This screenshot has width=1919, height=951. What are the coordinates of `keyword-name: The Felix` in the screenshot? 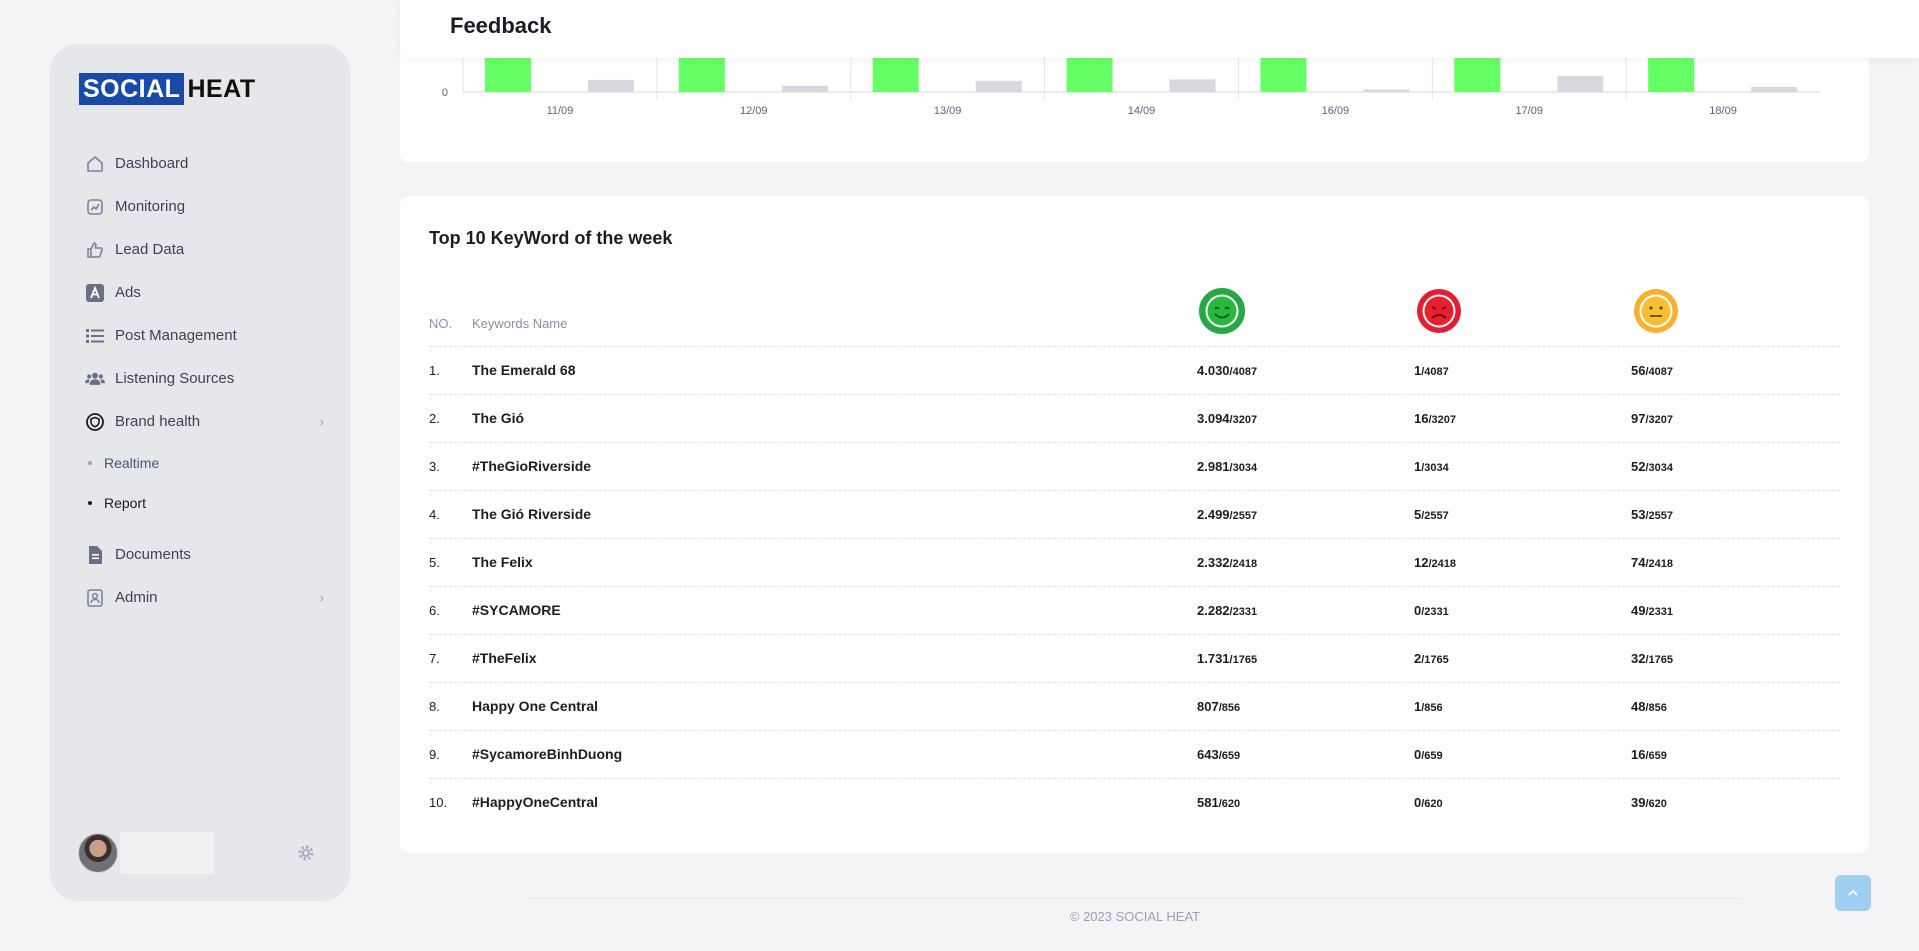 It's located at (502, 562).